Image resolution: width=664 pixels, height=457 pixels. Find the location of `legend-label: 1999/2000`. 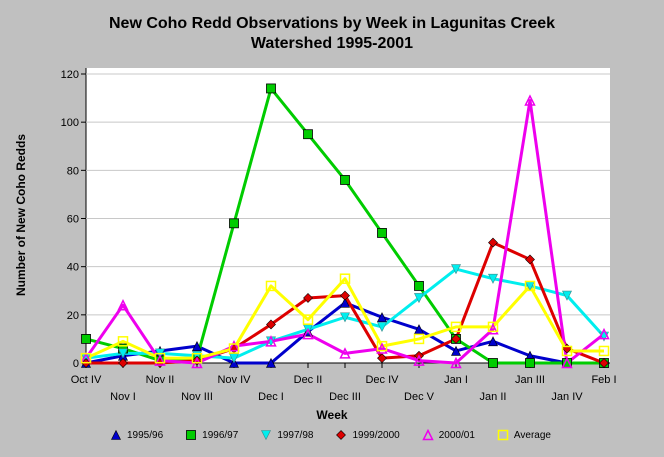

legend-label: 1999/2000 is located at coordinates (376, 435).